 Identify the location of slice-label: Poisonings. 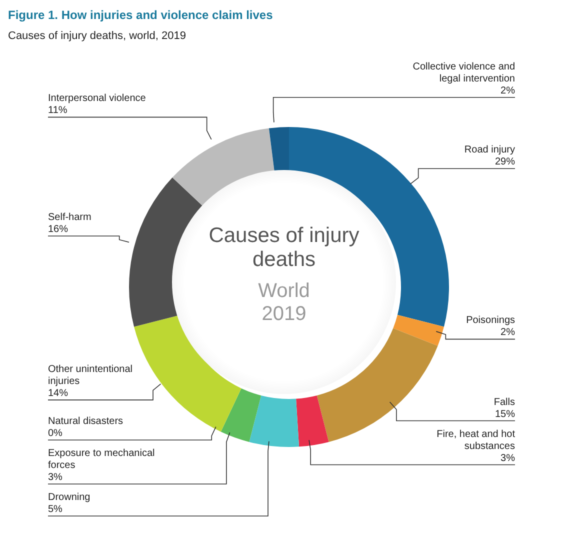
(490, 320).